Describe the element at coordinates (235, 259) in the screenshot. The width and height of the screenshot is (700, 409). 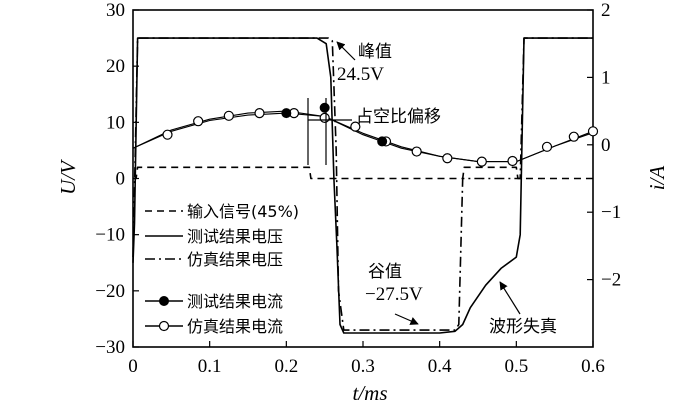
I see `legend-label-2: 仿真结果电压` at that location.